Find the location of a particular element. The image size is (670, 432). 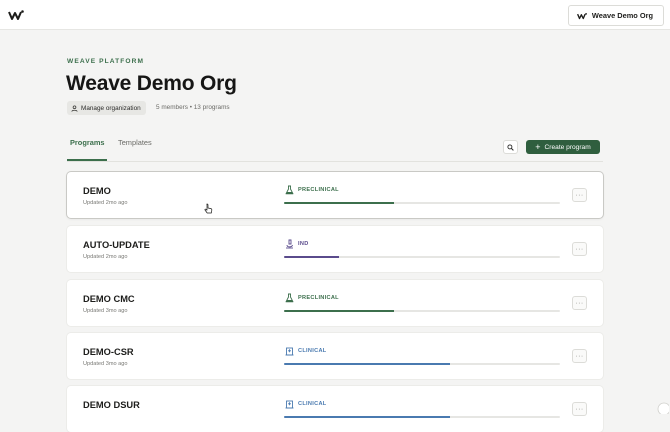

program-name: DEMO-CSR is located at coordinates (108, 352).